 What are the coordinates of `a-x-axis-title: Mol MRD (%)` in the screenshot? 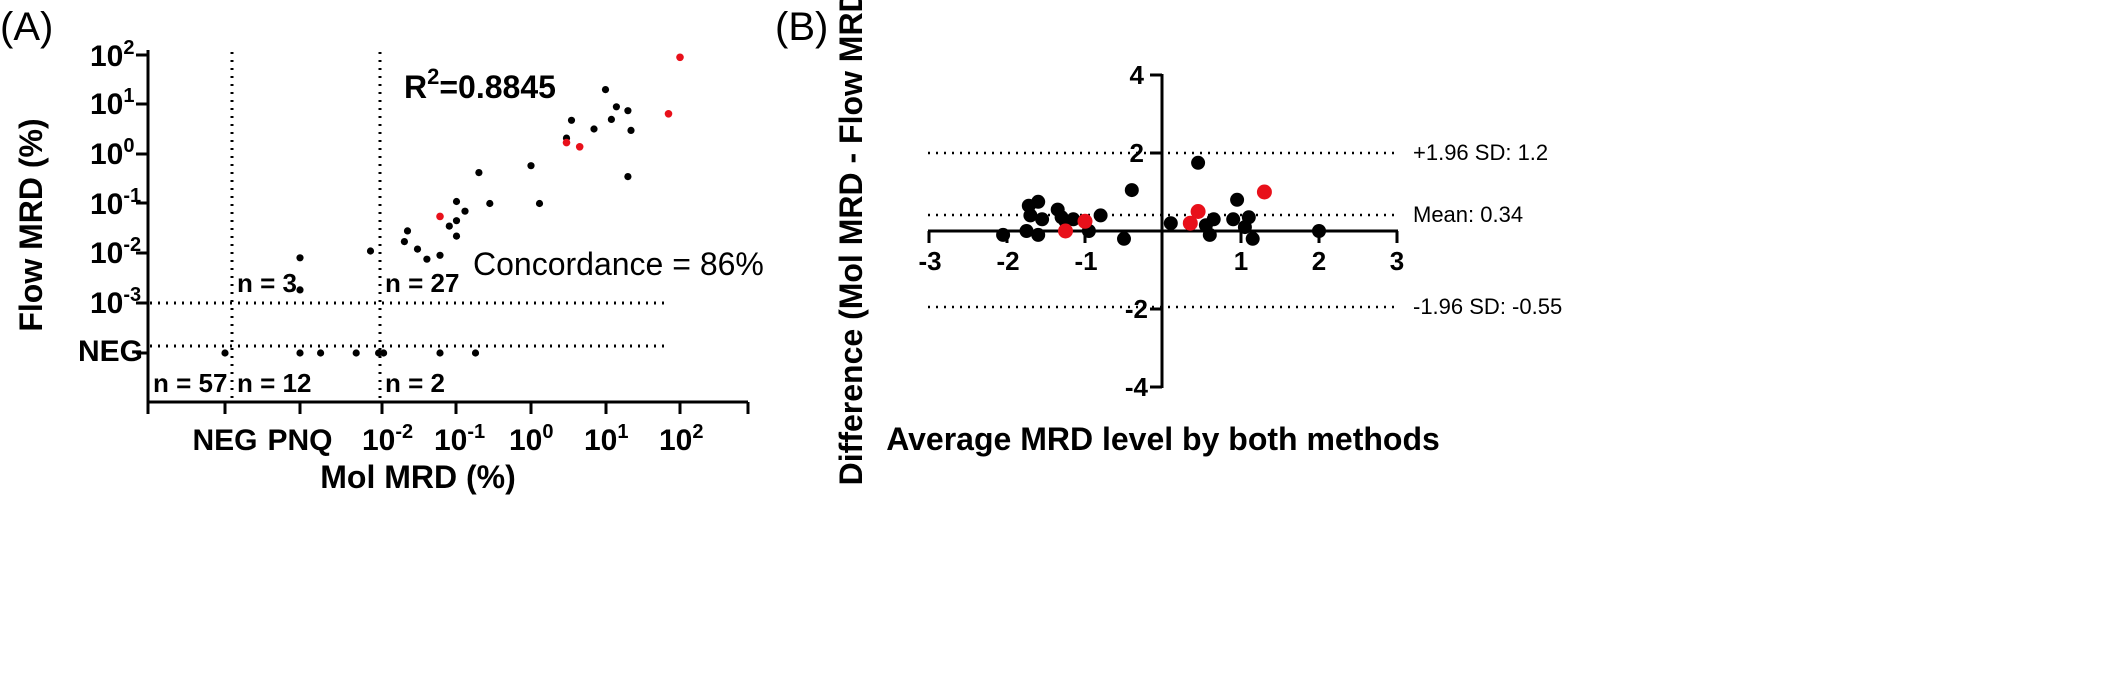 It's located at (418, 477).